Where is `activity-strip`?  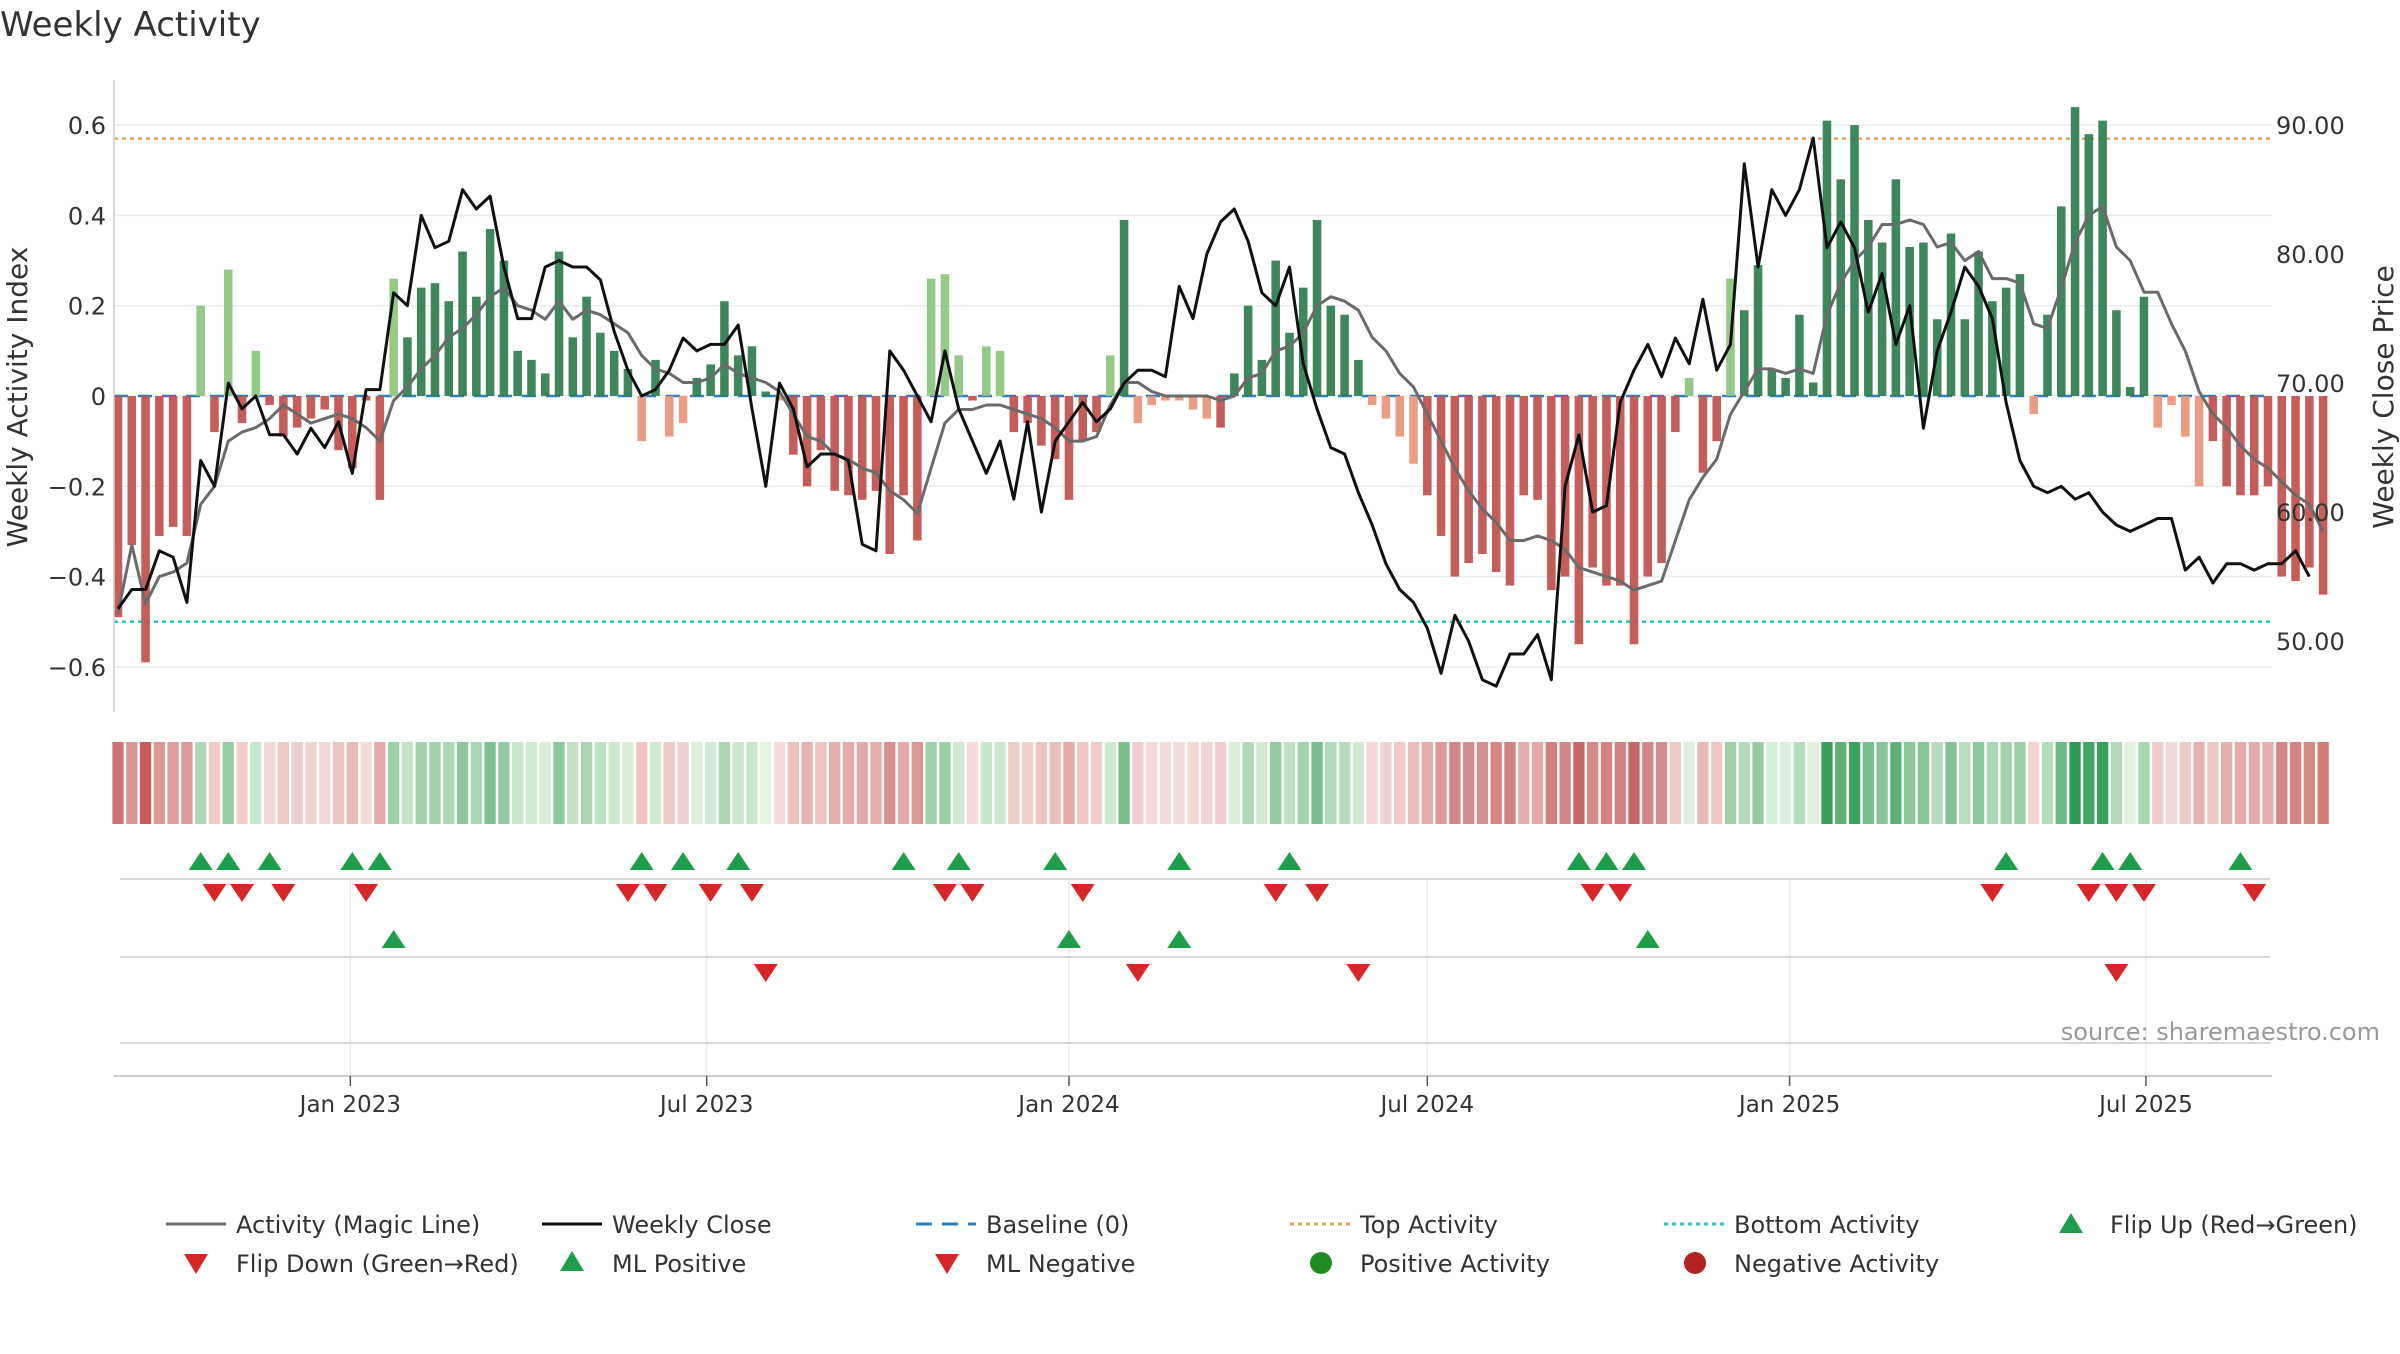
activity-strip is located at coordinates (1220, 783).